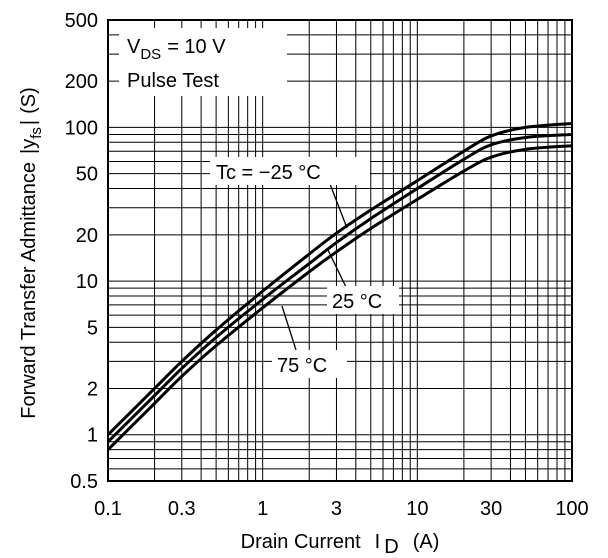 The image size is (608, 558). What do you see at coordinates (92, 328) in the screenshot?
I see `y-tick-label: 5` at bounding box center [92, 328].